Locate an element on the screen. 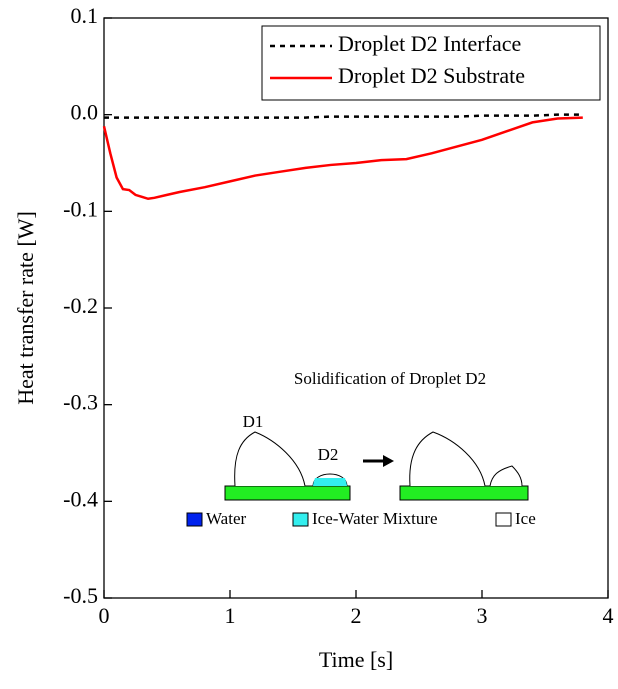 Image resolution: width=618 pixels, height=689 pixels. legend-label: Droplet D2 Interface is located at coordinates (429, 43).